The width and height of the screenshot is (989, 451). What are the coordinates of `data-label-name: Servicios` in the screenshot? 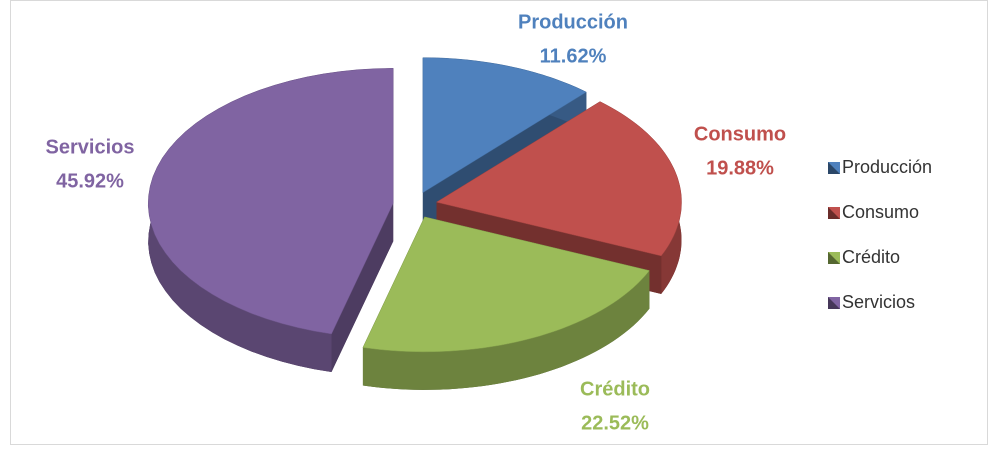 It's located at (90, 147).